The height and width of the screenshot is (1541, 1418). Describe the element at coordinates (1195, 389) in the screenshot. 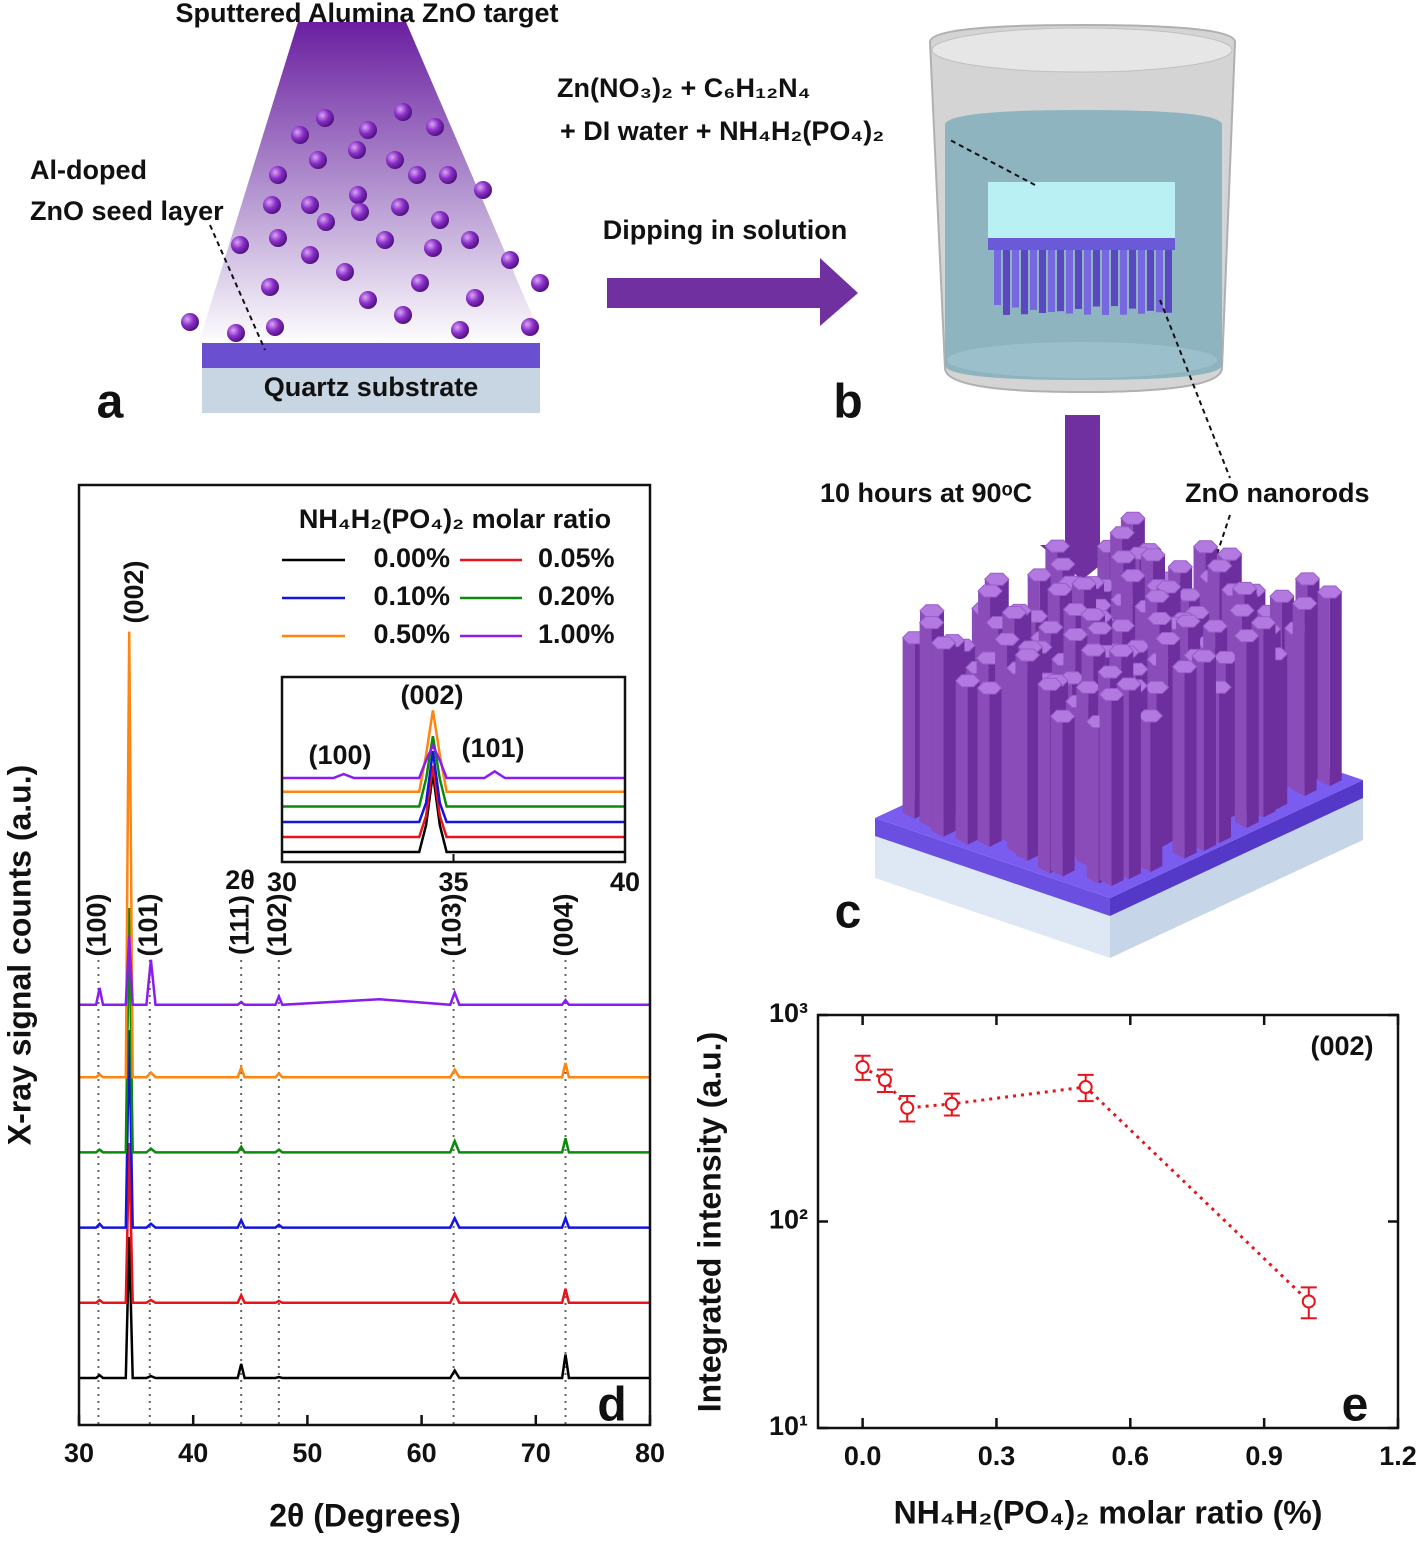

I see `leader-line` at that location.